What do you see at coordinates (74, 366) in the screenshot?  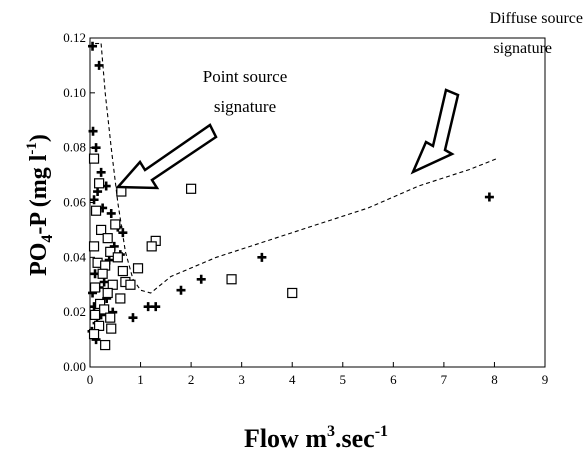 I see `y-tick-label: 0.00` at bounding box center [74, 366].